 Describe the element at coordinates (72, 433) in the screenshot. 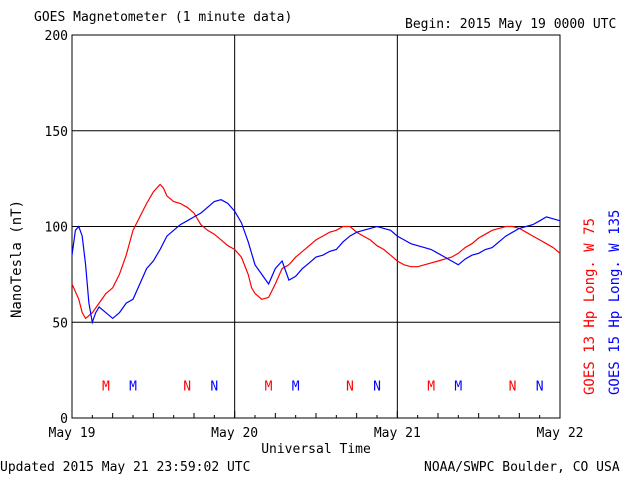

I see `x-tick-label: May 19` at that location.